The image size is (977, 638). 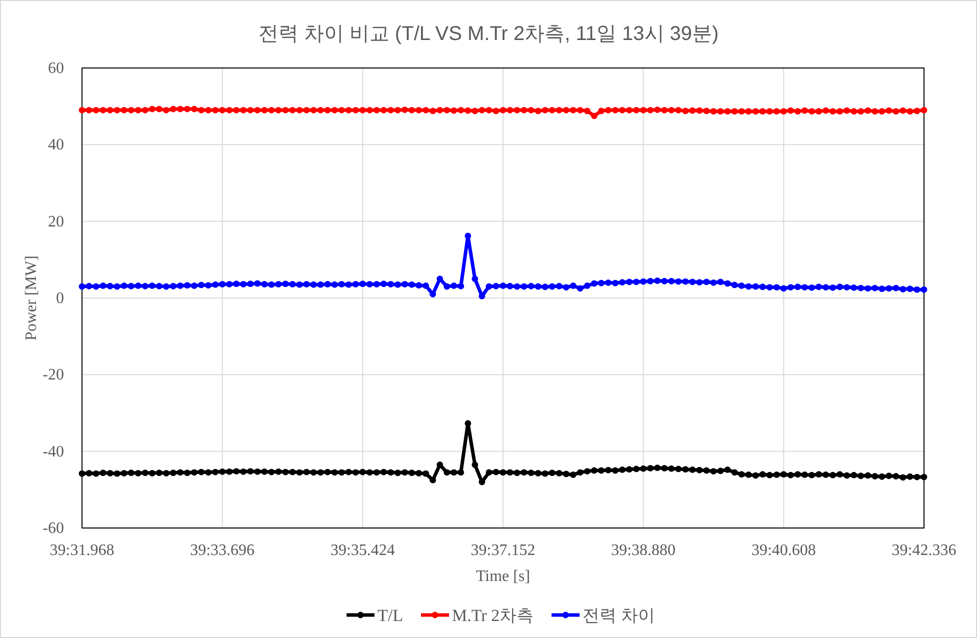 What do you see at coordinates (53, 375) in the screenshot?
I see `ytick: -20` at bounding box center [53, 375].